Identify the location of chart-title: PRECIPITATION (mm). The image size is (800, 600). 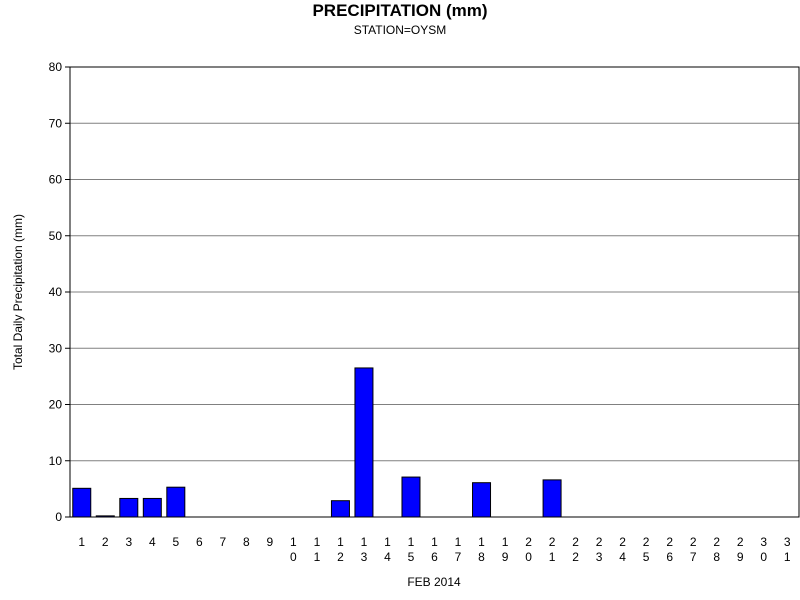
(400, 10).